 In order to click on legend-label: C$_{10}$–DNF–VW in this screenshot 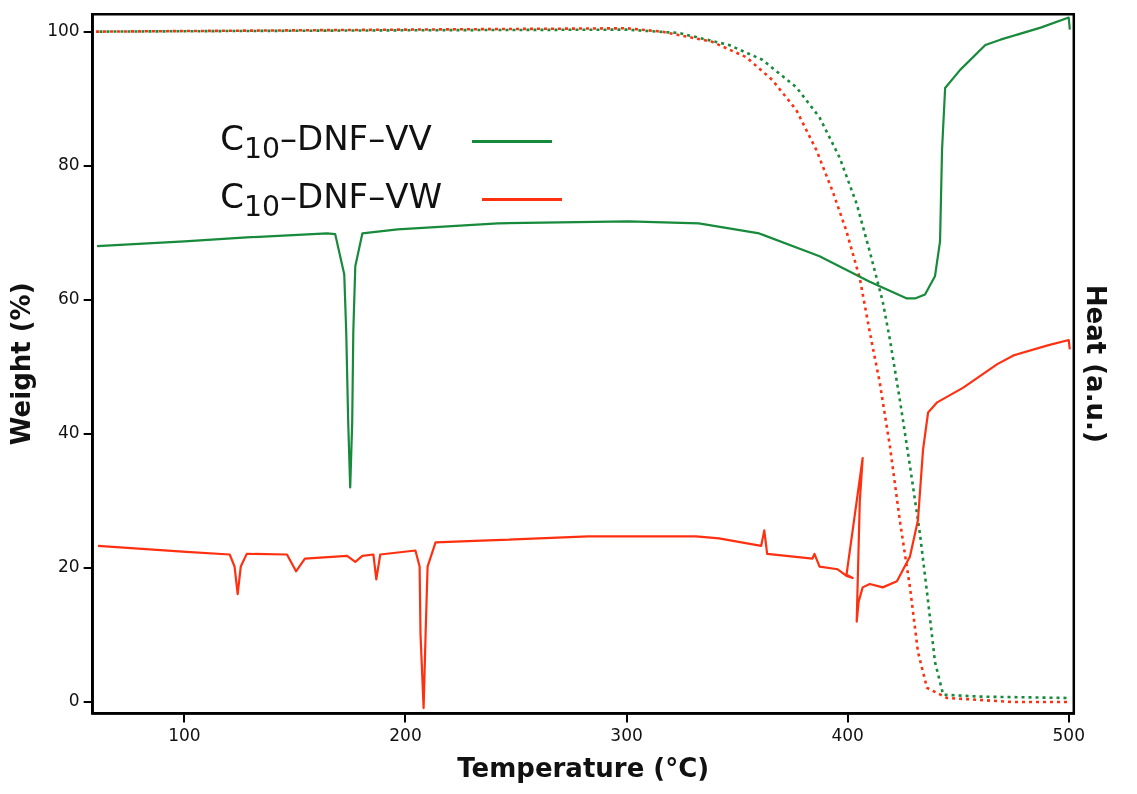, I will do `click(331, 199)`.